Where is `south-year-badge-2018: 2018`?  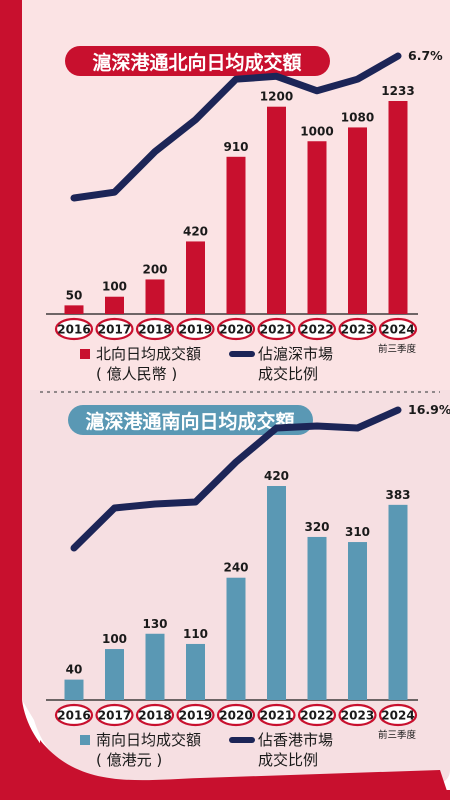 south-year-badge-2018: 2018 is located at coordinates (155, 715).